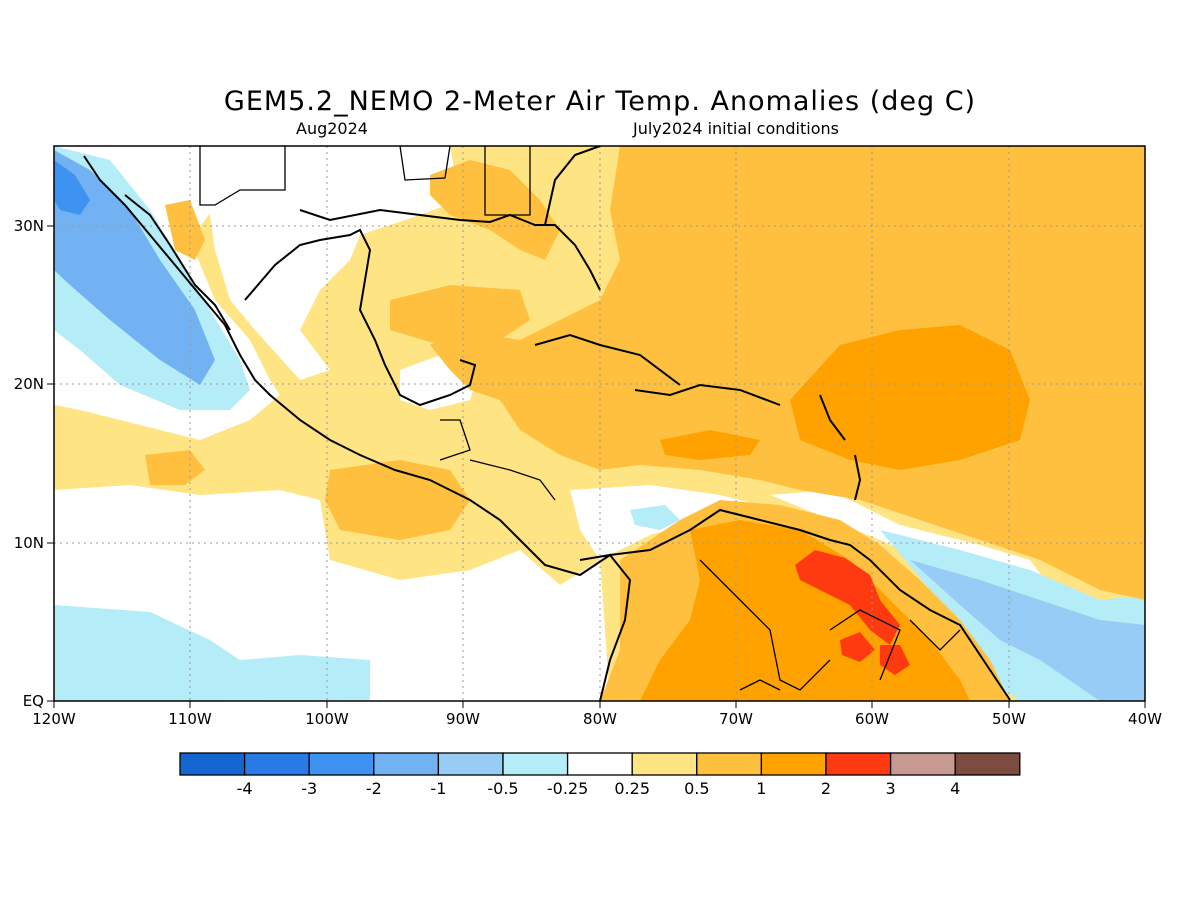 This screenshot has height=900, width=1200. I want to click on lon-labels: 120W 110W 100W 90W 80W 70W 60W 50W 40W, so click(597, 719).